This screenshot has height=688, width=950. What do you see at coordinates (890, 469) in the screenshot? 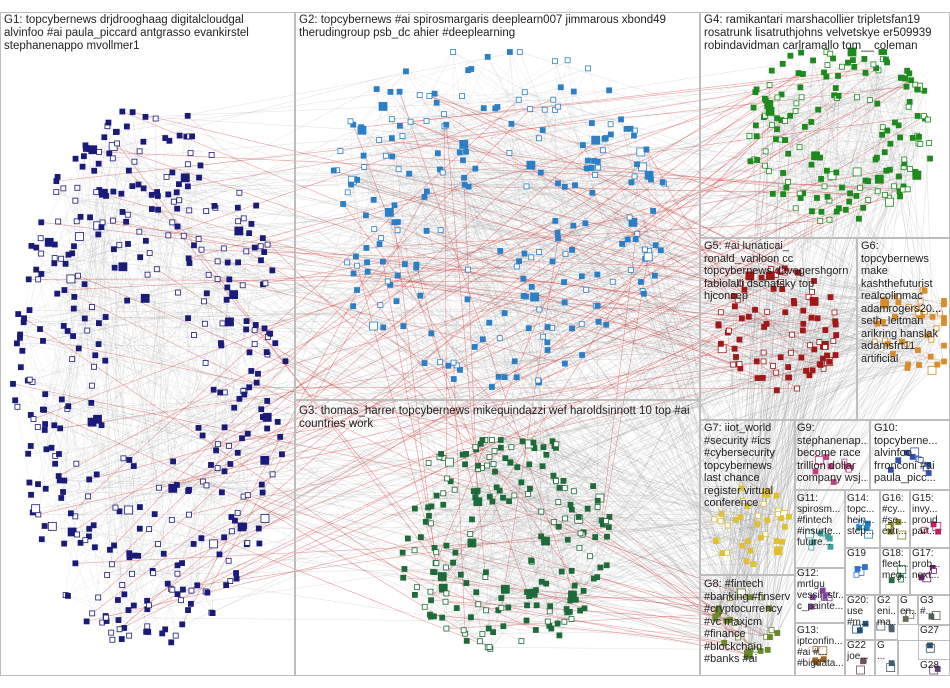
I see `node-g10` at bounding box center [890, 469].